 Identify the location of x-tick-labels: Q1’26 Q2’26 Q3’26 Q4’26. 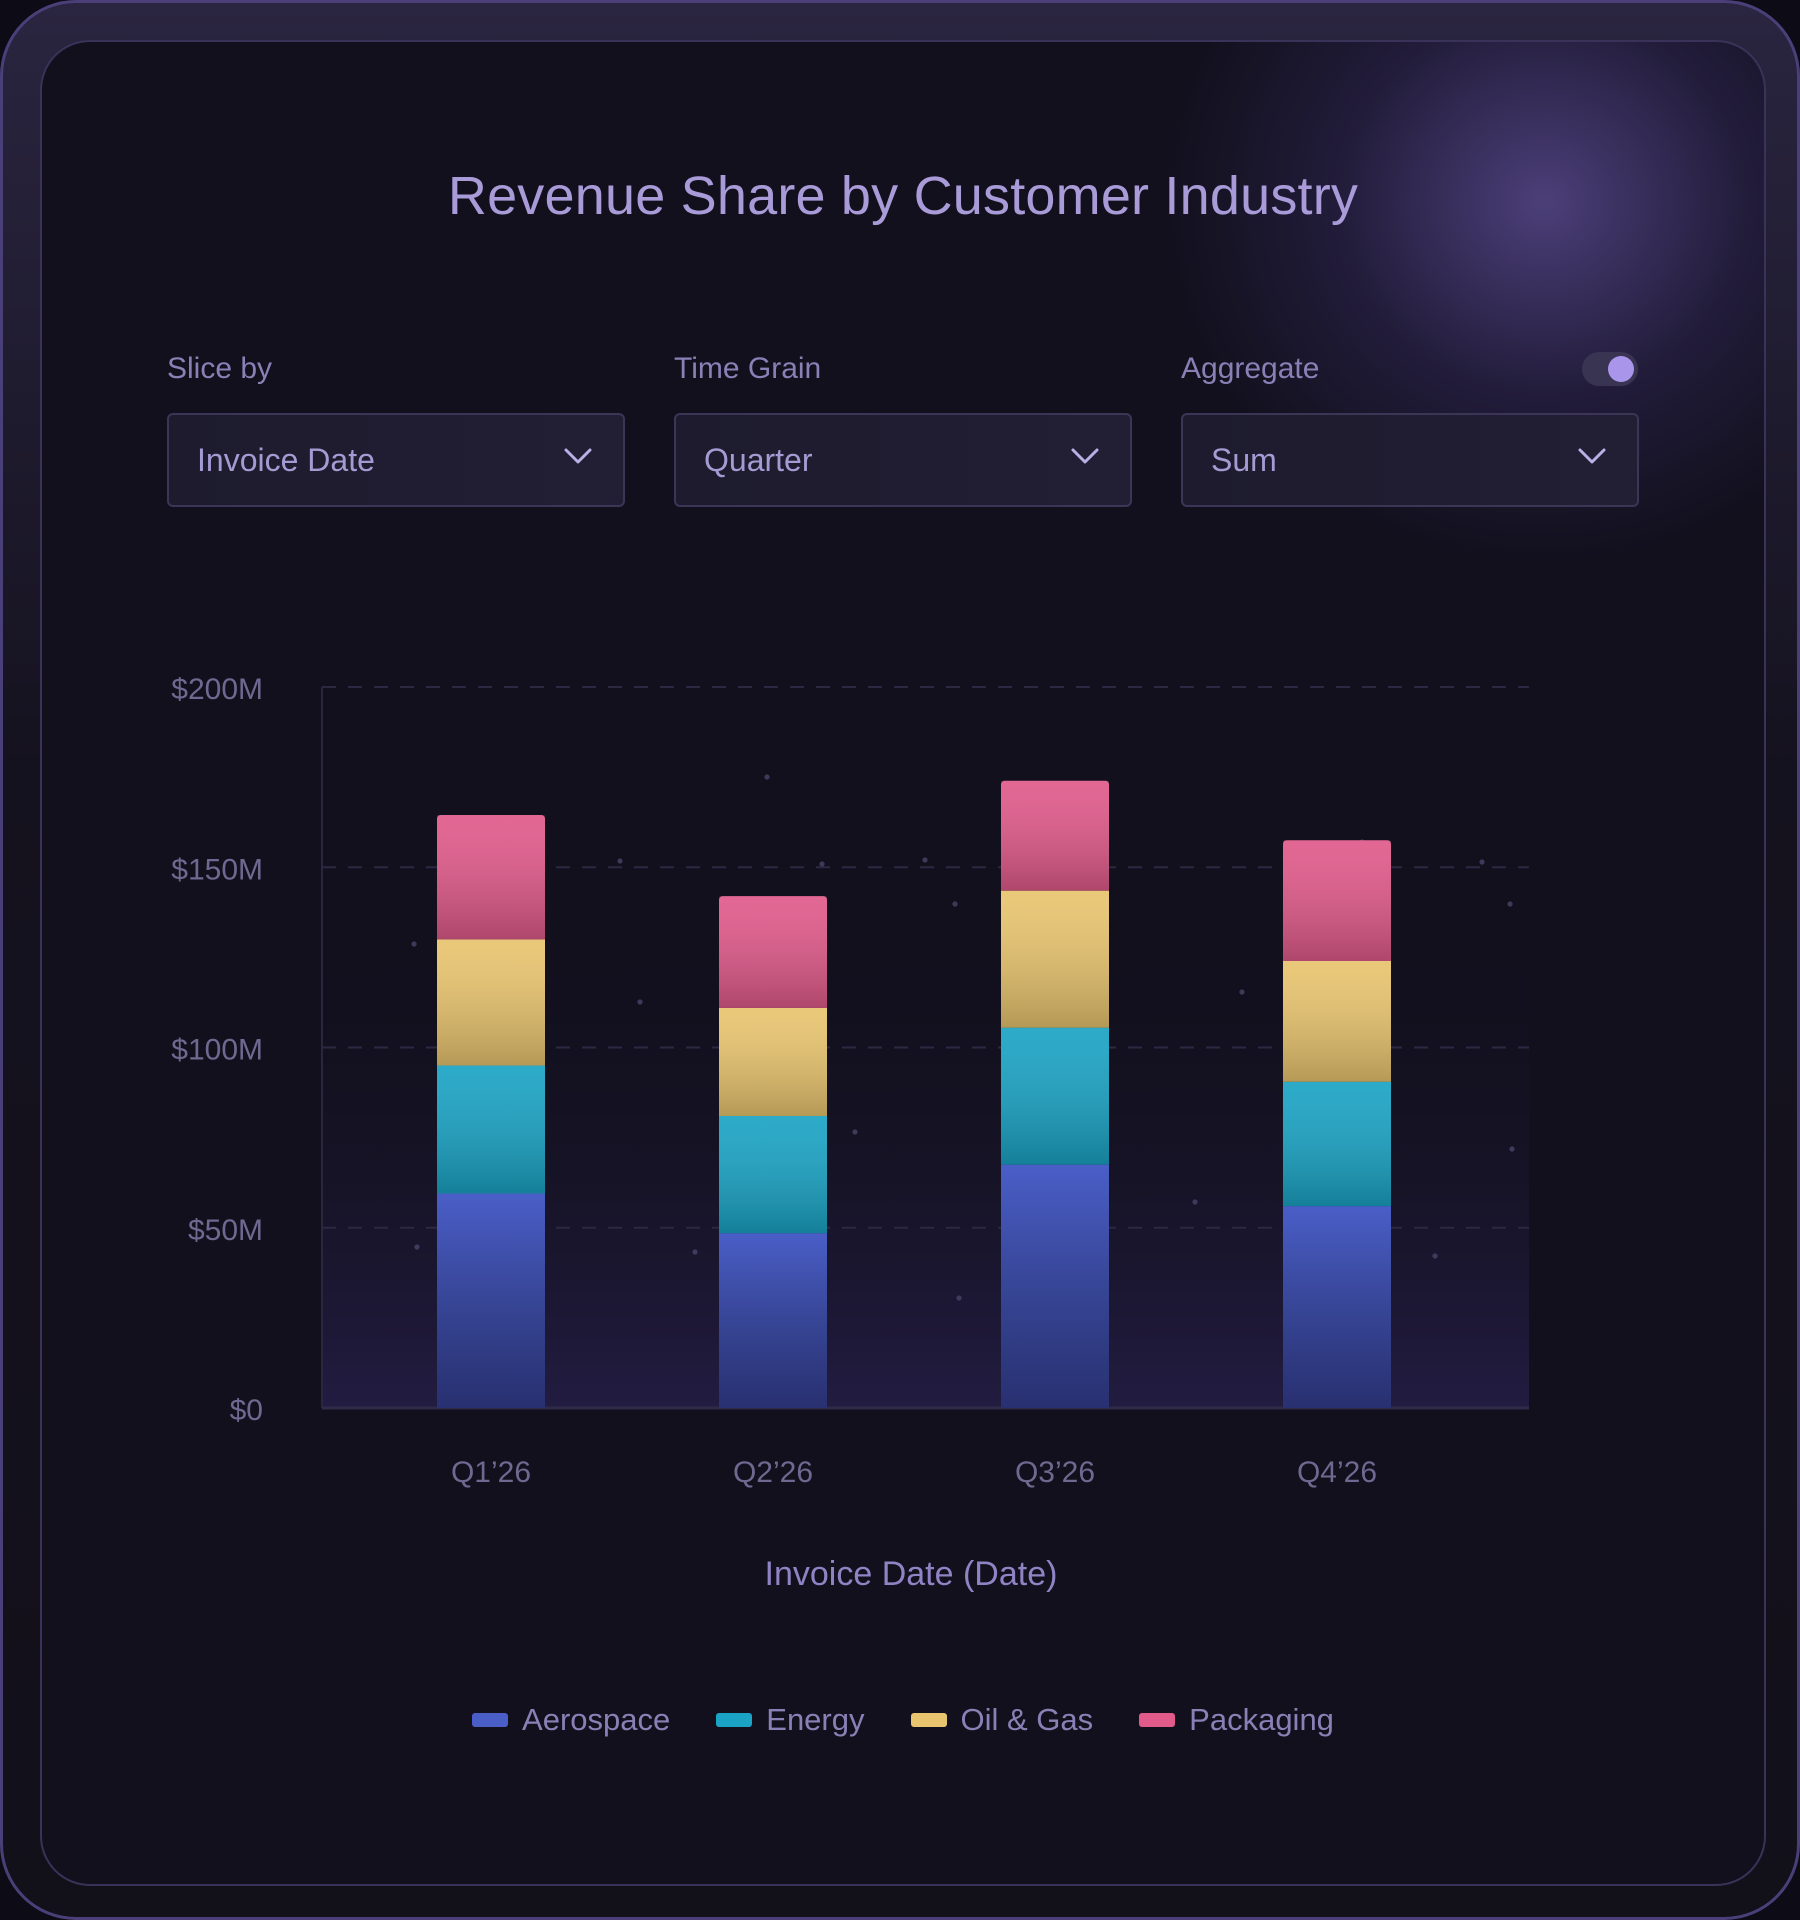
(914, 1472).